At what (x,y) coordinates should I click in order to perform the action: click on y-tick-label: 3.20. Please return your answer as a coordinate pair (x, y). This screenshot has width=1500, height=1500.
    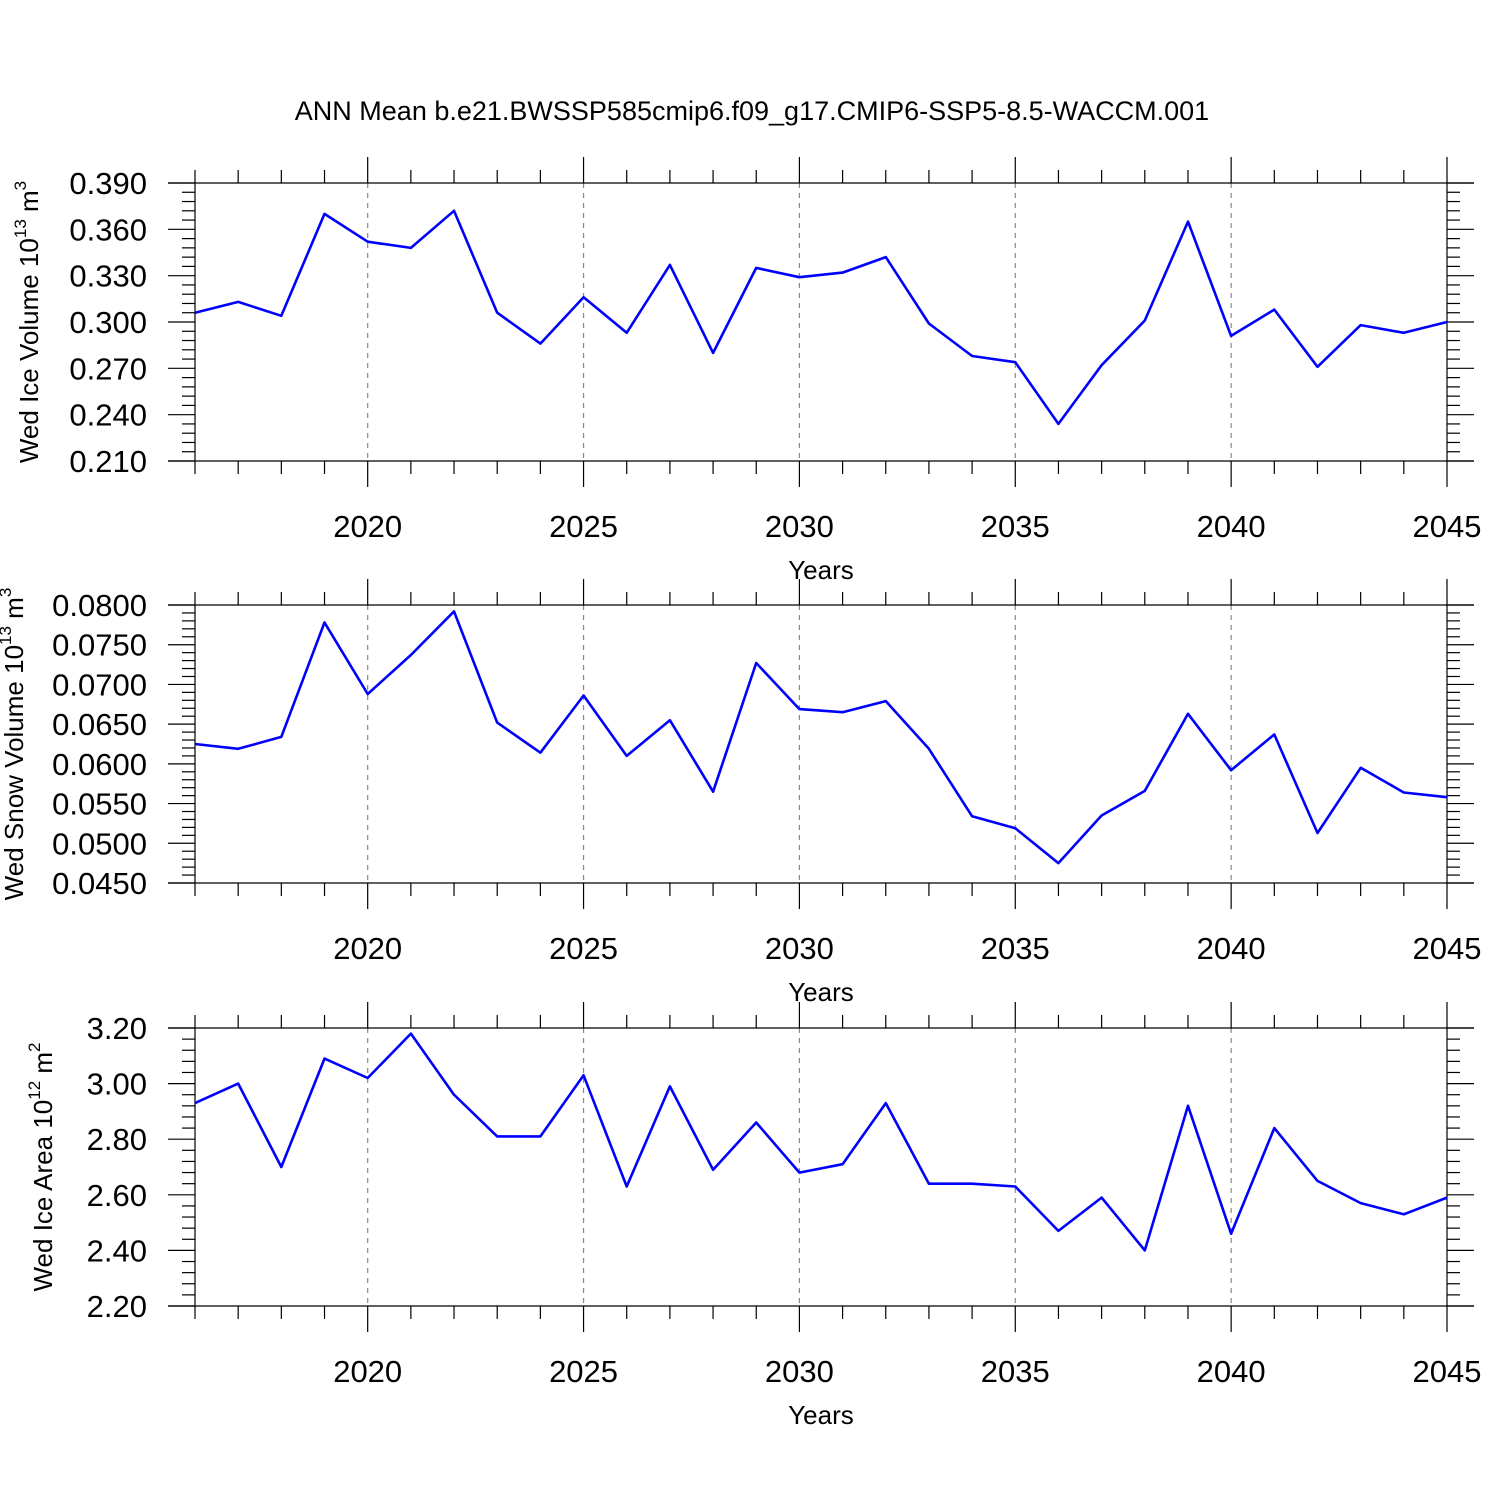
    Looking at the image, I should click on (117, 1028).